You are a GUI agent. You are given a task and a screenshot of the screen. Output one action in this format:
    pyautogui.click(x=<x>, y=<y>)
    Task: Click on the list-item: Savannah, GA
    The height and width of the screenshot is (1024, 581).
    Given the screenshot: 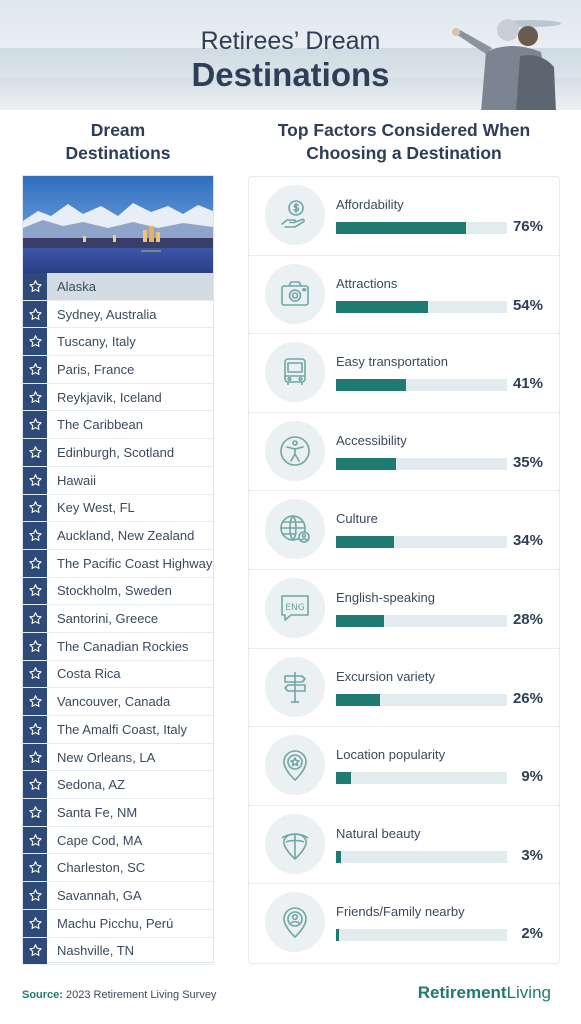 What is the action you would take?
    pyautogui.click(x=118, y=896)
    